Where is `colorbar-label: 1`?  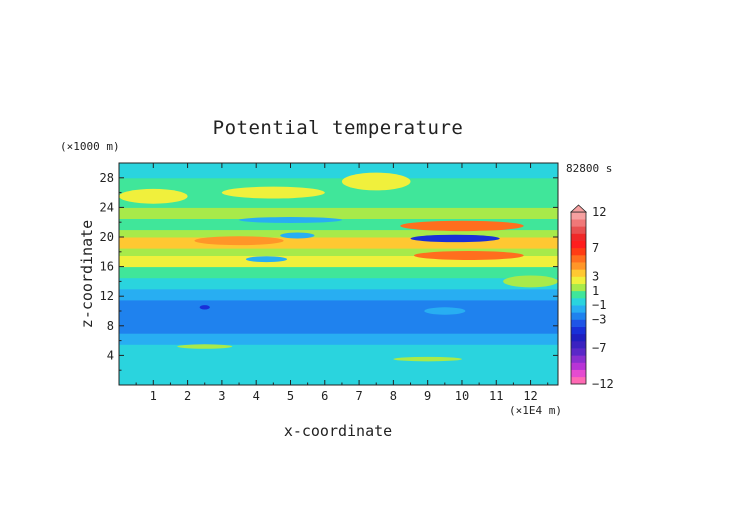
colorbar-label: 1 is located at coordinates (595, 291).